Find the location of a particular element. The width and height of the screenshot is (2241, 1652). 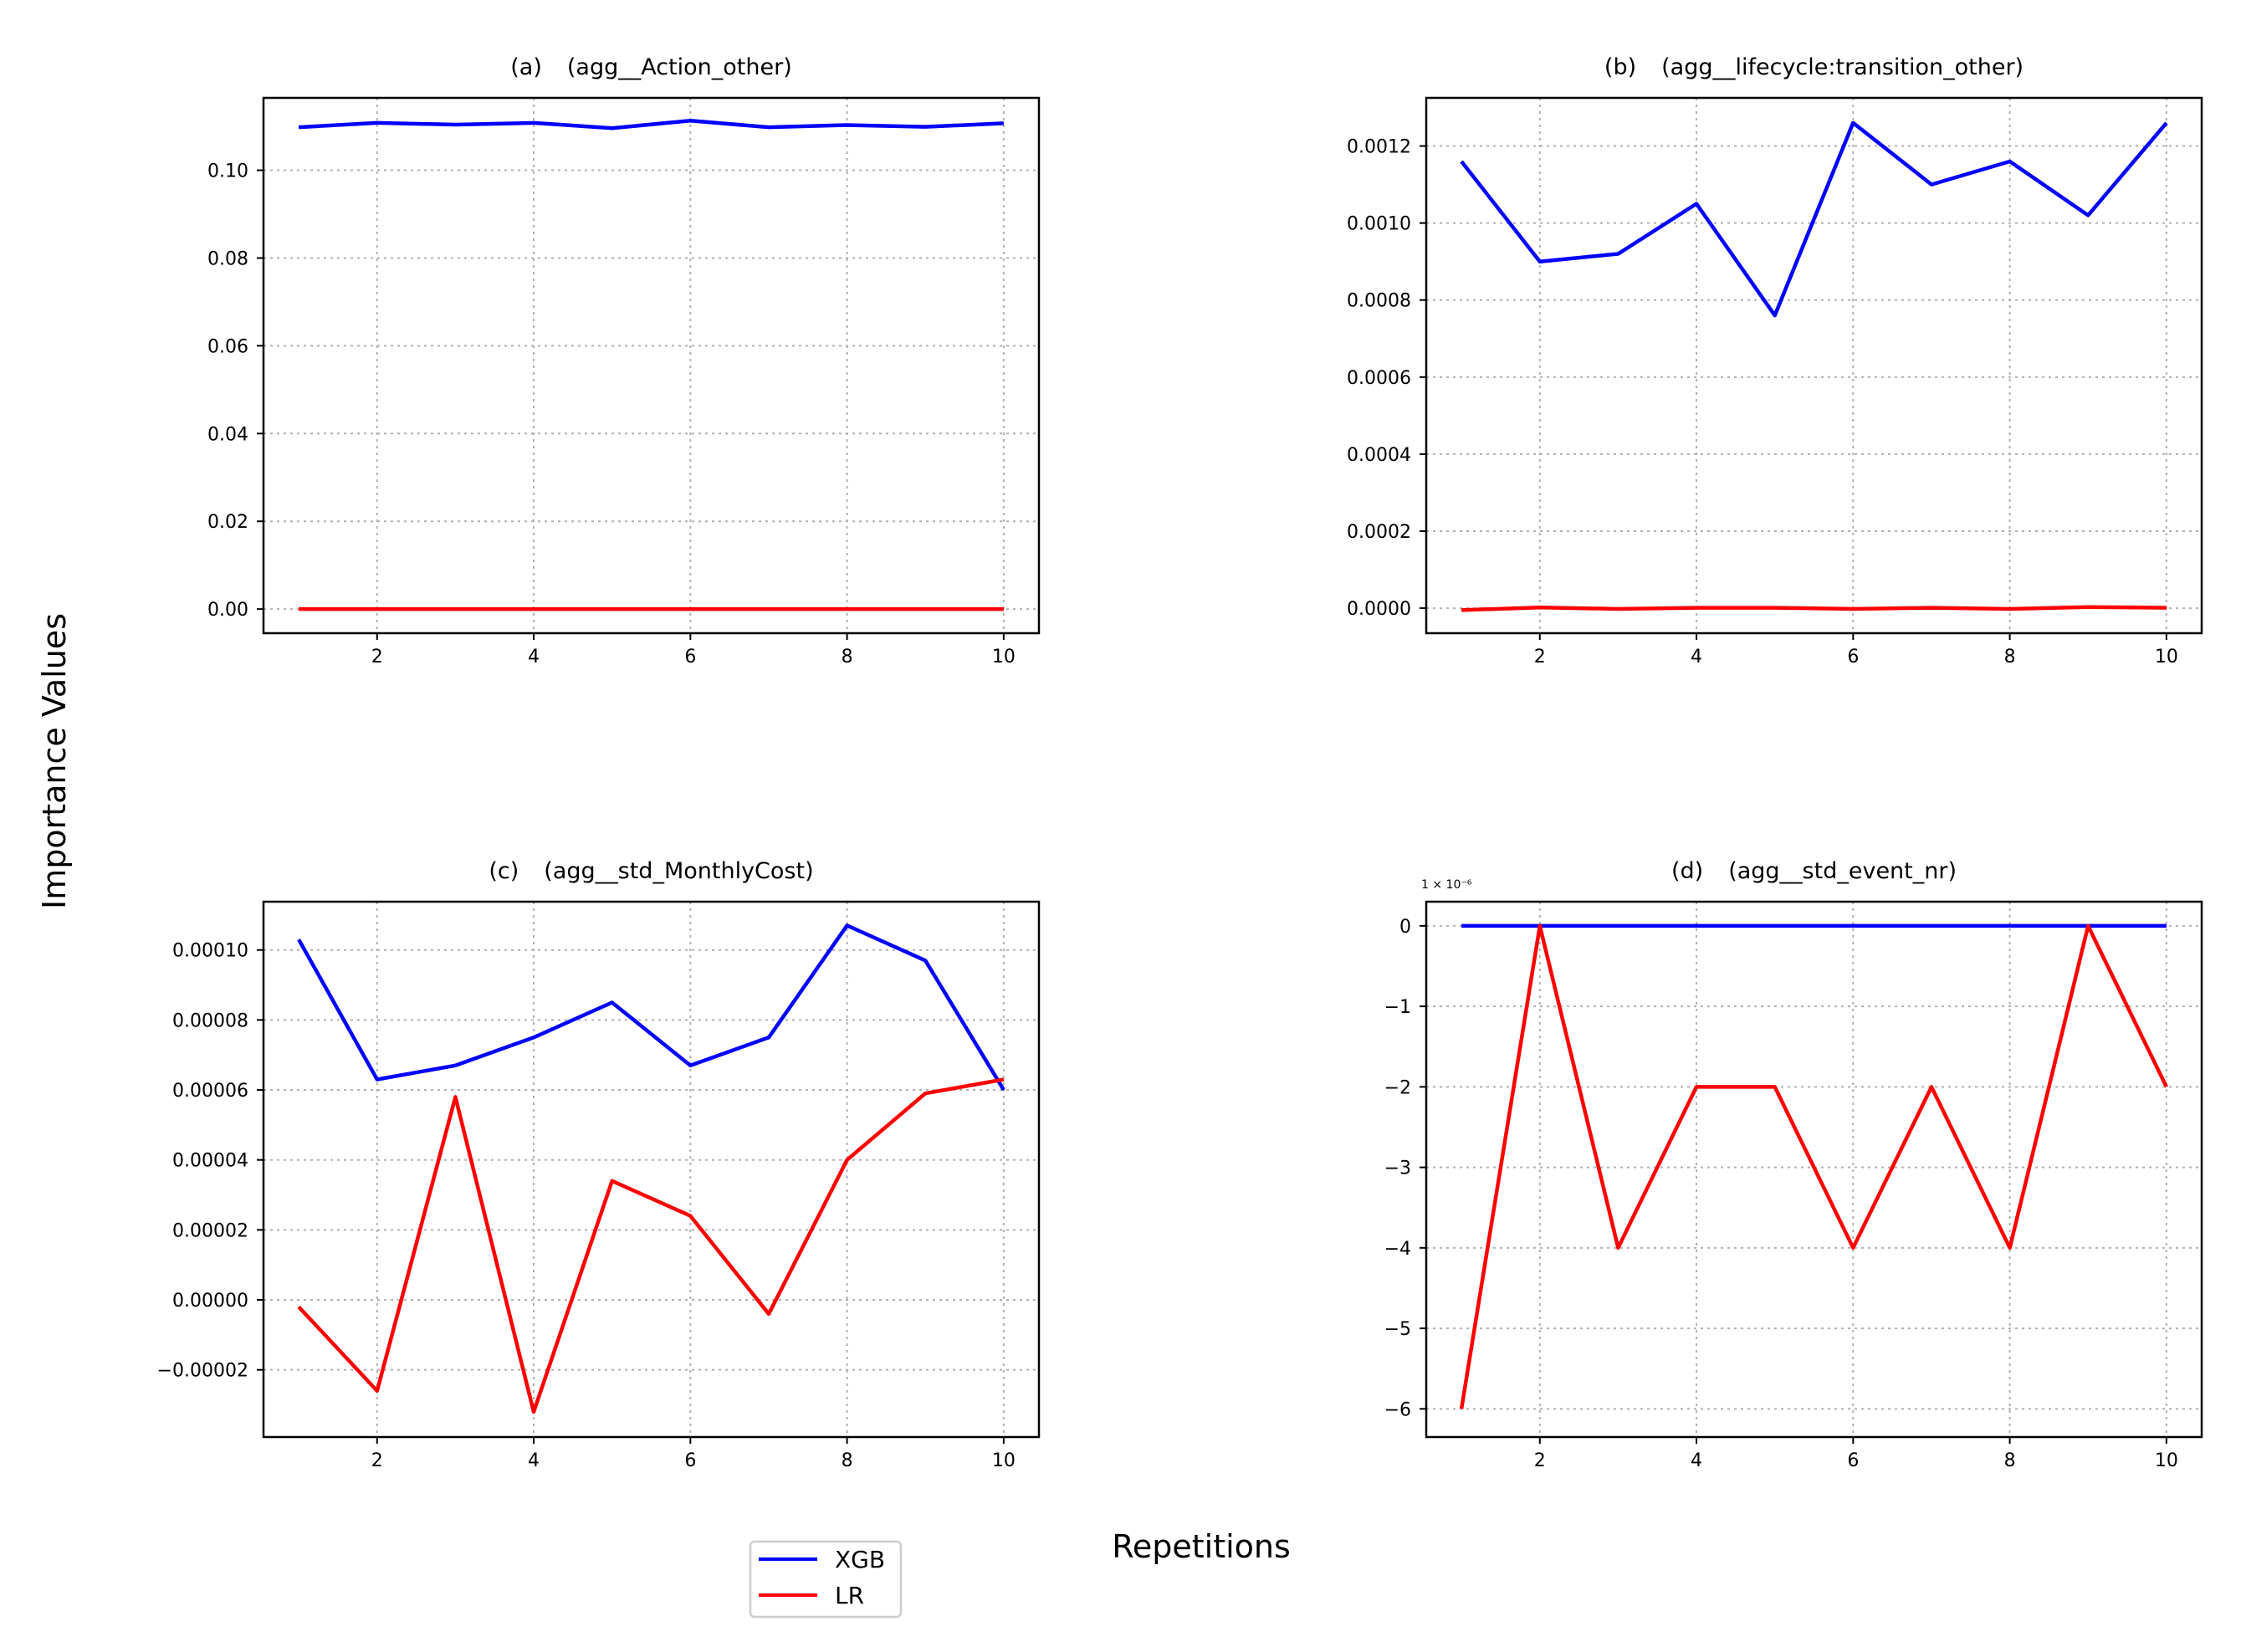

series-lr-line-b is located at coordinates (1814, 608).